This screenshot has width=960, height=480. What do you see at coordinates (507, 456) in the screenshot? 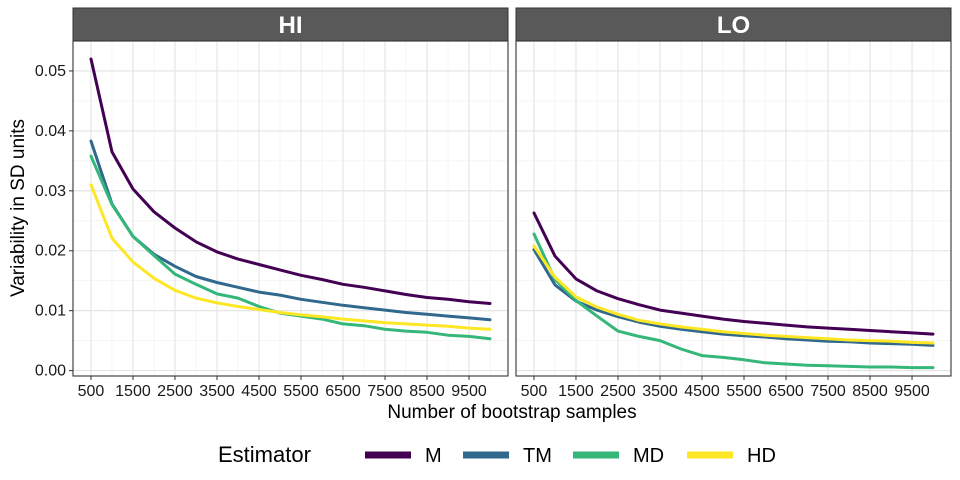
I see `legend-entry-tm: TM` at bounding box center [507, 456].